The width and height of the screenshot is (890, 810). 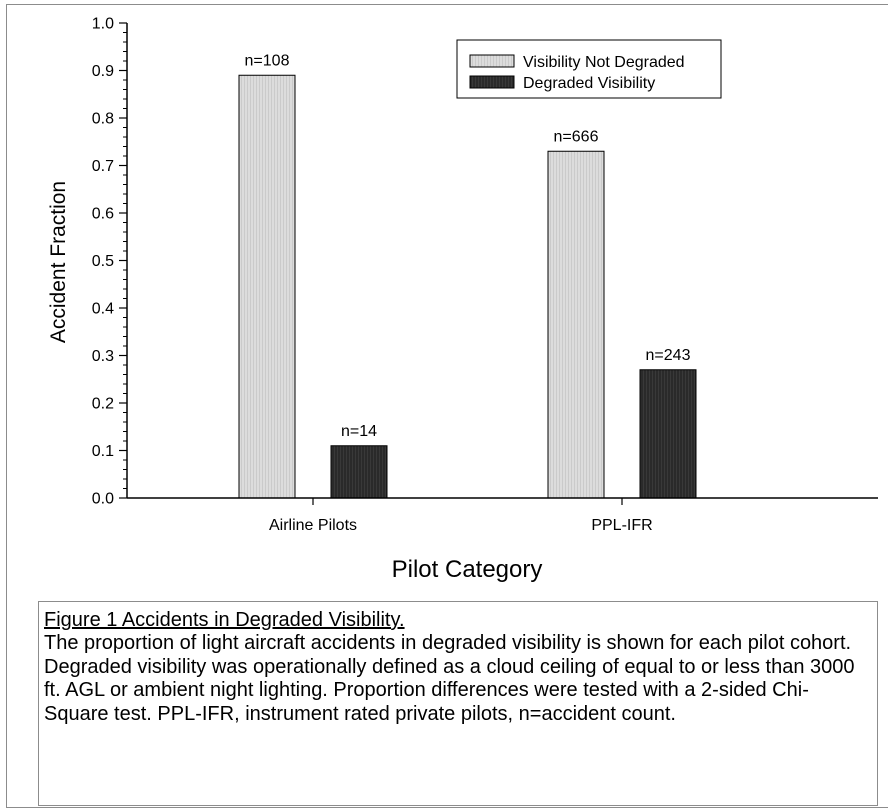 I want to click on x-tick-label: Airline Pilots, so click(x=313, y=525).